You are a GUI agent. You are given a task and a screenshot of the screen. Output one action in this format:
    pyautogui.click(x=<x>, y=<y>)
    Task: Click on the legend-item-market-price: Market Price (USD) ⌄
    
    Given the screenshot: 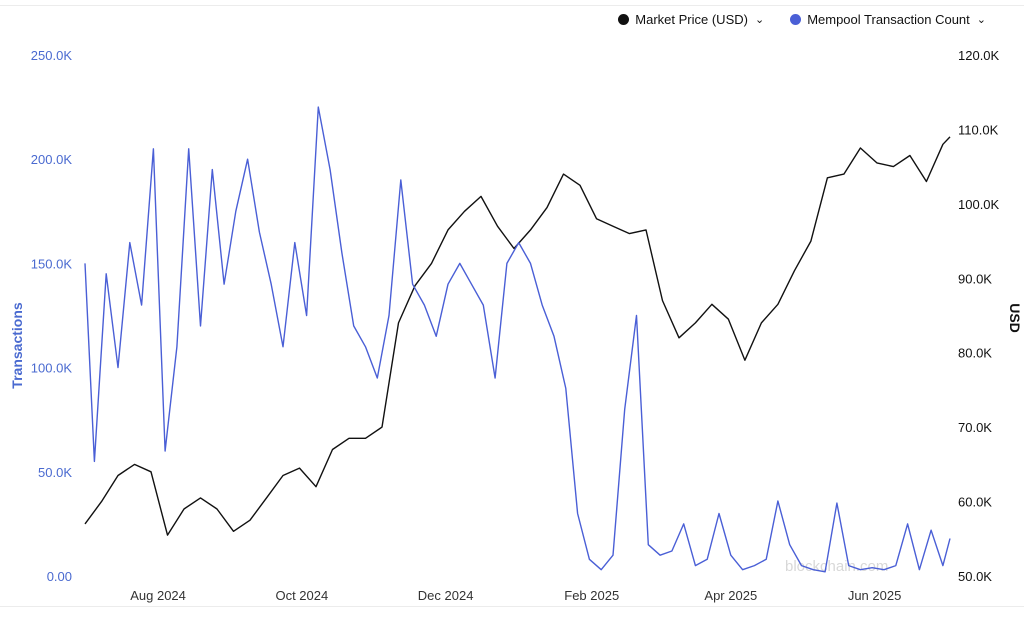 What is the action you would take?
    pyautogui.click(x=691, y=19)
    